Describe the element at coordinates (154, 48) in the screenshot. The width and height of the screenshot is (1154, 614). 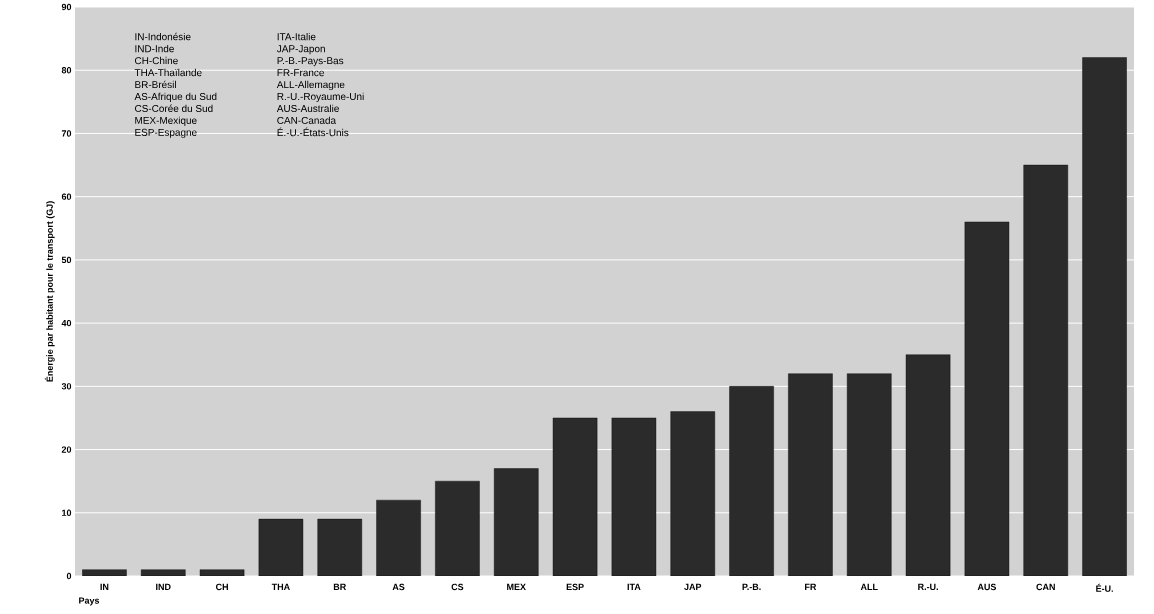
I see `annotation: IND-Inde` at that location.